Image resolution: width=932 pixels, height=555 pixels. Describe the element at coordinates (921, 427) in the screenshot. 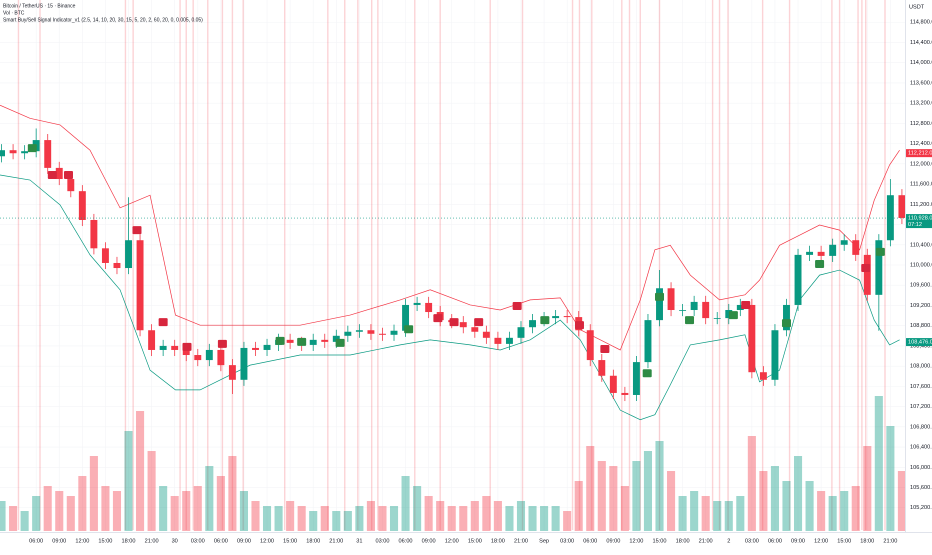

I see `y-tick-label: 106,800.00` at that location.